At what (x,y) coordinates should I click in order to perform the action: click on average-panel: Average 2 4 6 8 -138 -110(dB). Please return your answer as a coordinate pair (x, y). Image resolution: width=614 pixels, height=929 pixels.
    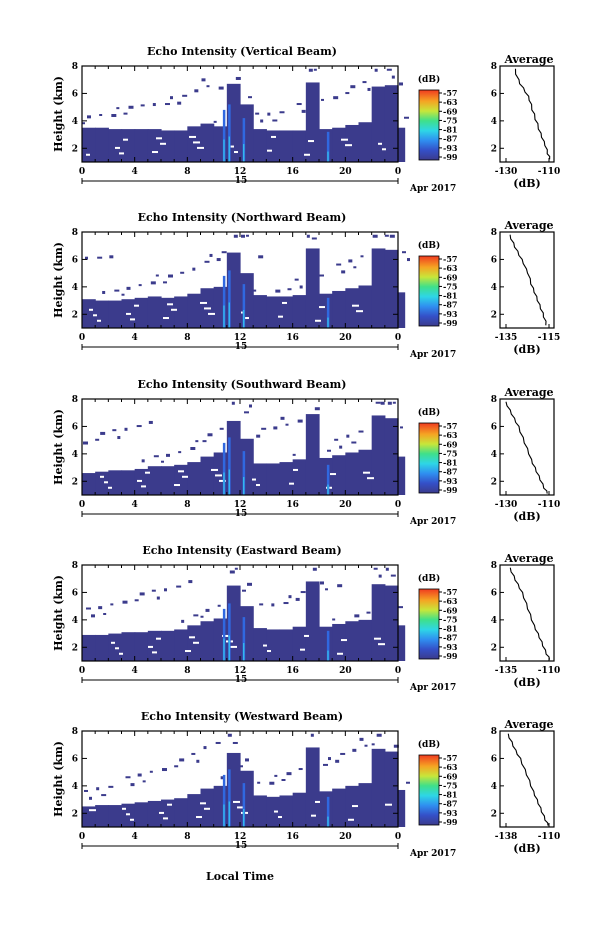
    Looking at the image, I should click on (526, 786).